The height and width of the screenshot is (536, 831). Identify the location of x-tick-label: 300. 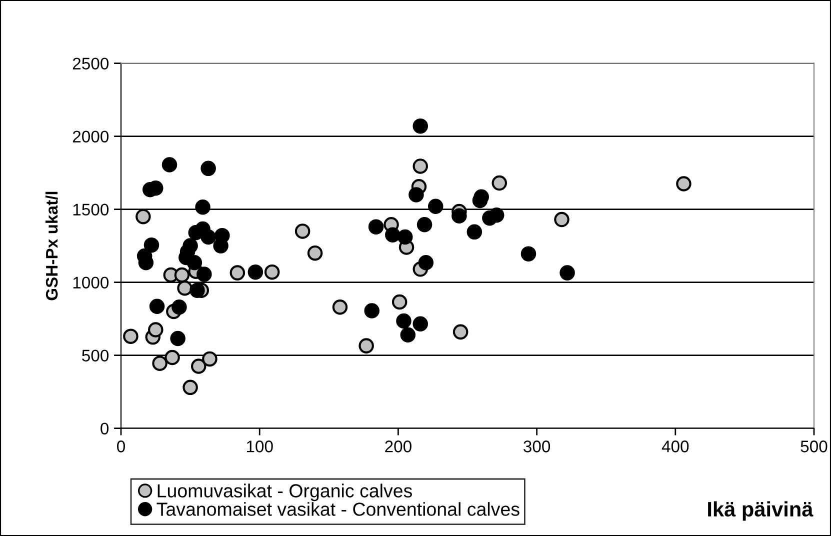
(537, 446).